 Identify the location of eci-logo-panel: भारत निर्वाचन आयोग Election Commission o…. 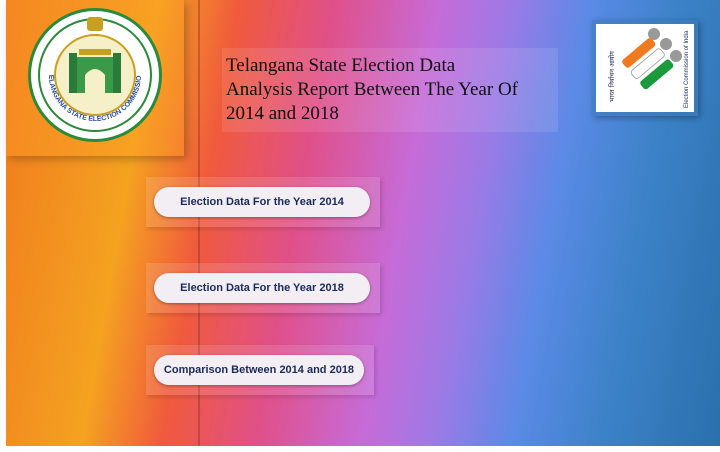
(645, 68).